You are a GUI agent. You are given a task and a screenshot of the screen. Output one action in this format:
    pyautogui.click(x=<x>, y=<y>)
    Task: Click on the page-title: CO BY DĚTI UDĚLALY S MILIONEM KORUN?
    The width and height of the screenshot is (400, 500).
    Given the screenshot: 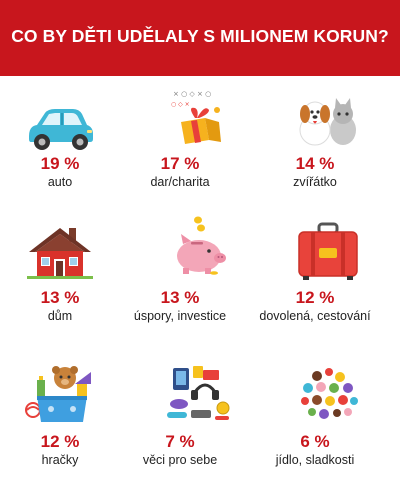 What is the action you would take?
    pyautogui.click(x=200, y=35)
    